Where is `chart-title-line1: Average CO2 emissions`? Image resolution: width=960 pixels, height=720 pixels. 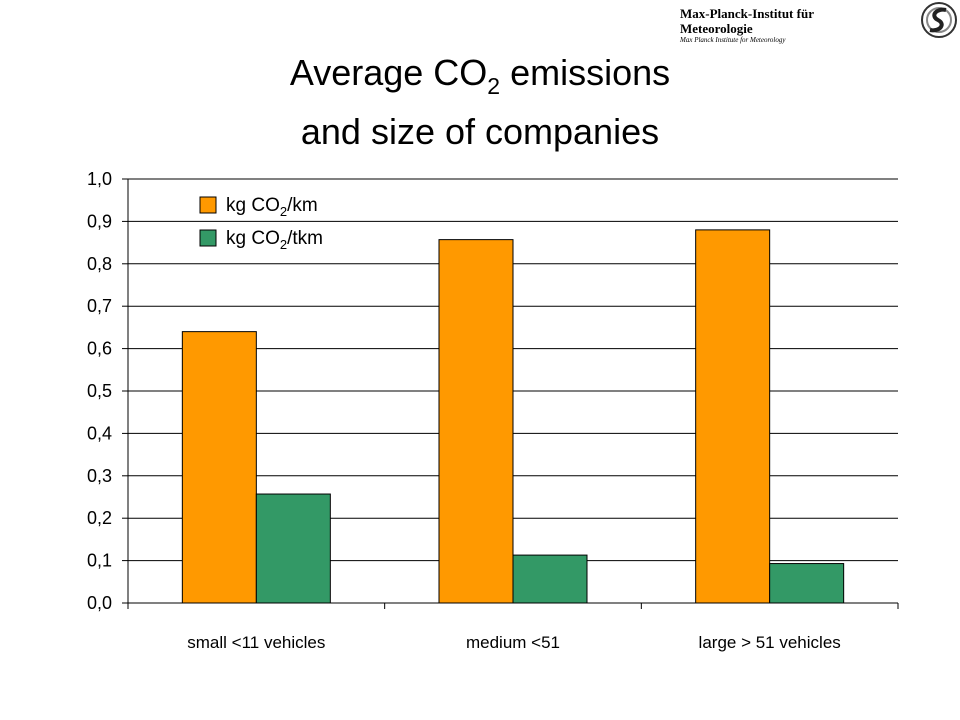
chart-title-line1: Average CO2 emissions is located at coordinates (480, 79).